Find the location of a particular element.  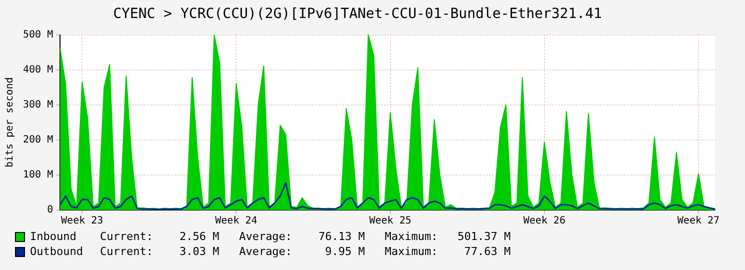

y-tick-label: 200 M is located at coordinates (38, 140).